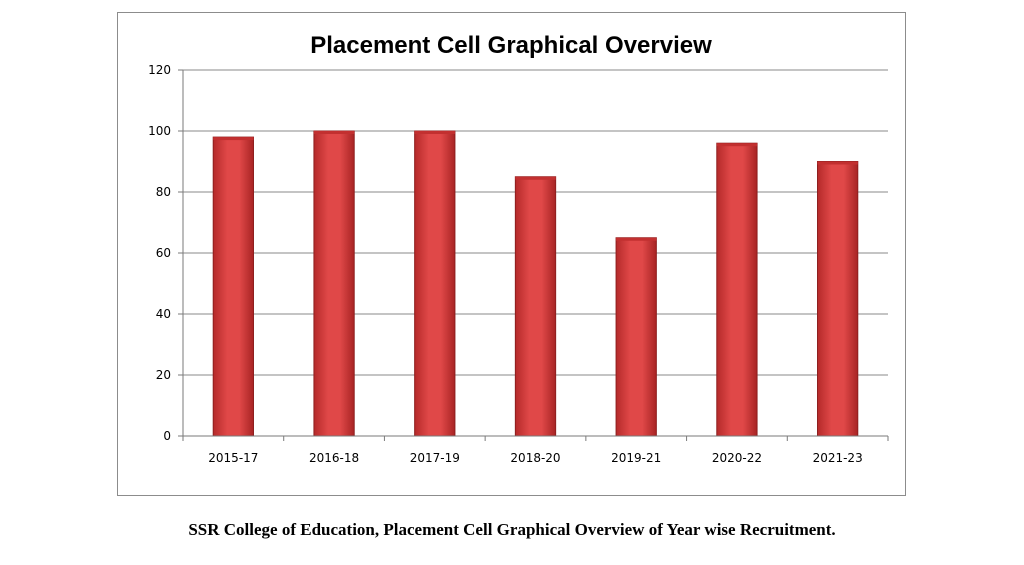 The width and height of the screenshot is (1024, 565). What do you see at coordinates (334, 458) in the screenshot?
I see `x-tick-label: 2016-18` at bounding box center [334, 458].